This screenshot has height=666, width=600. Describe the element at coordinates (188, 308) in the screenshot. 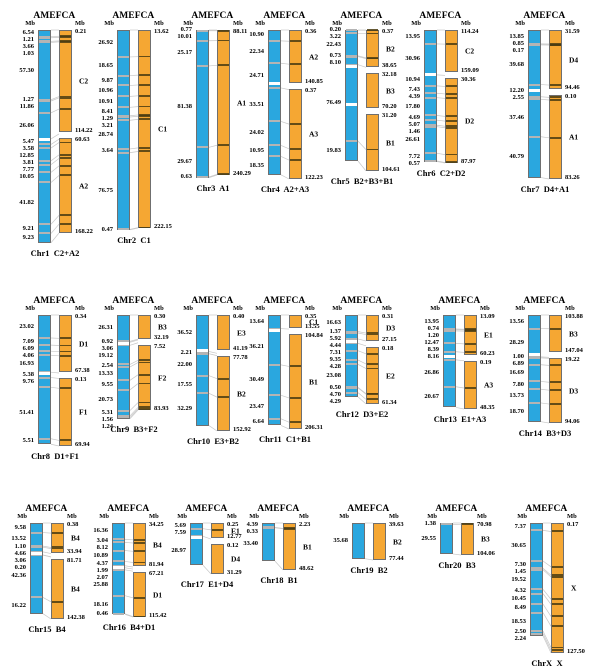

I see `chr10-mb-left-label: Mb` at that location.